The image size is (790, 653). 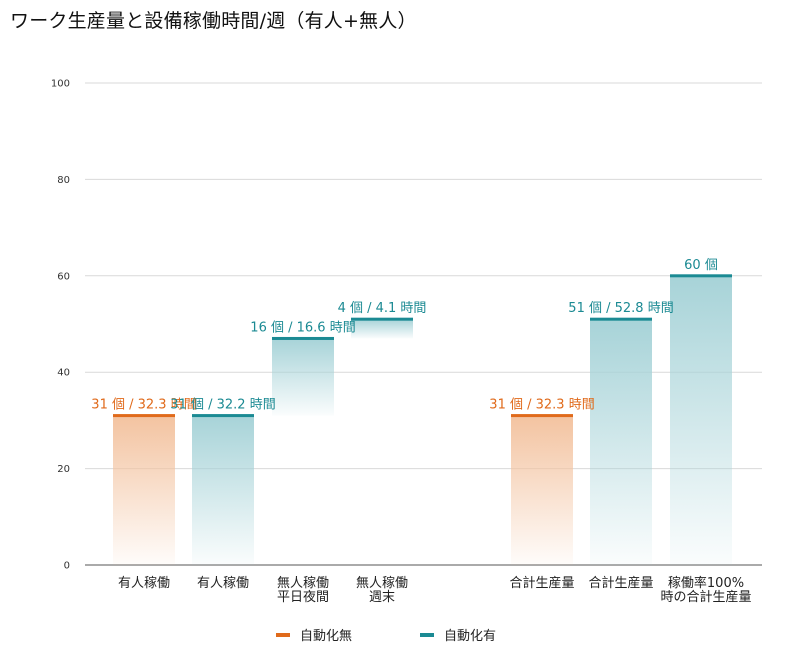 What do you see at coordinates (386, 636) in the screenshot?
I see `legend: 自動化無 自動化有` at bounding box center [386, 636].